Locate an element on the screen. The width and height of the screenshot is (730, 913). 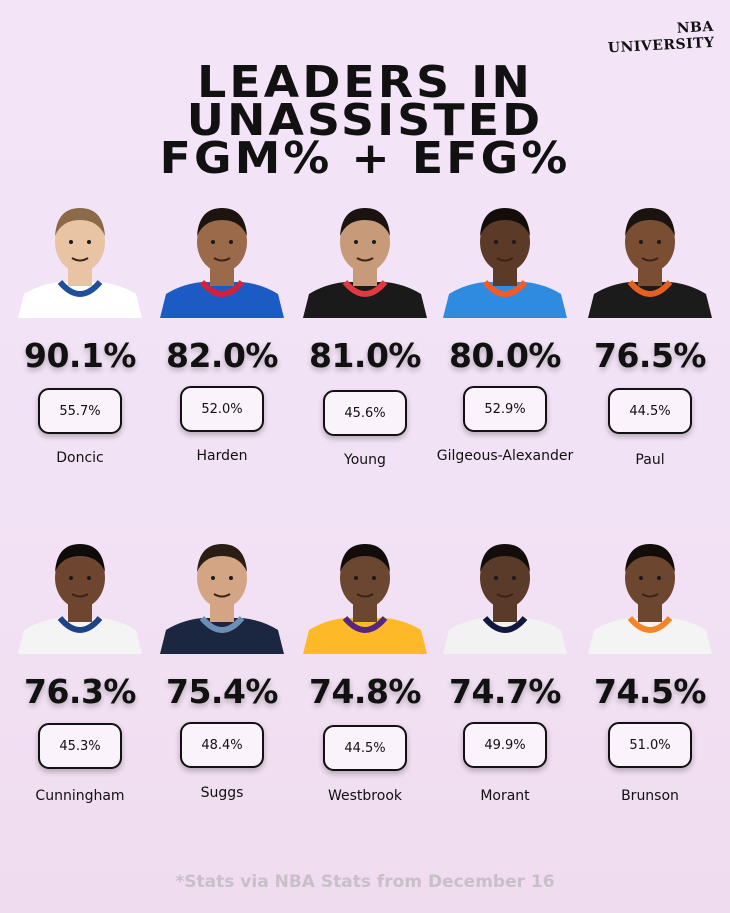
brand-logo: NBA UNIVERSITY is located at coordinates (661, 37).